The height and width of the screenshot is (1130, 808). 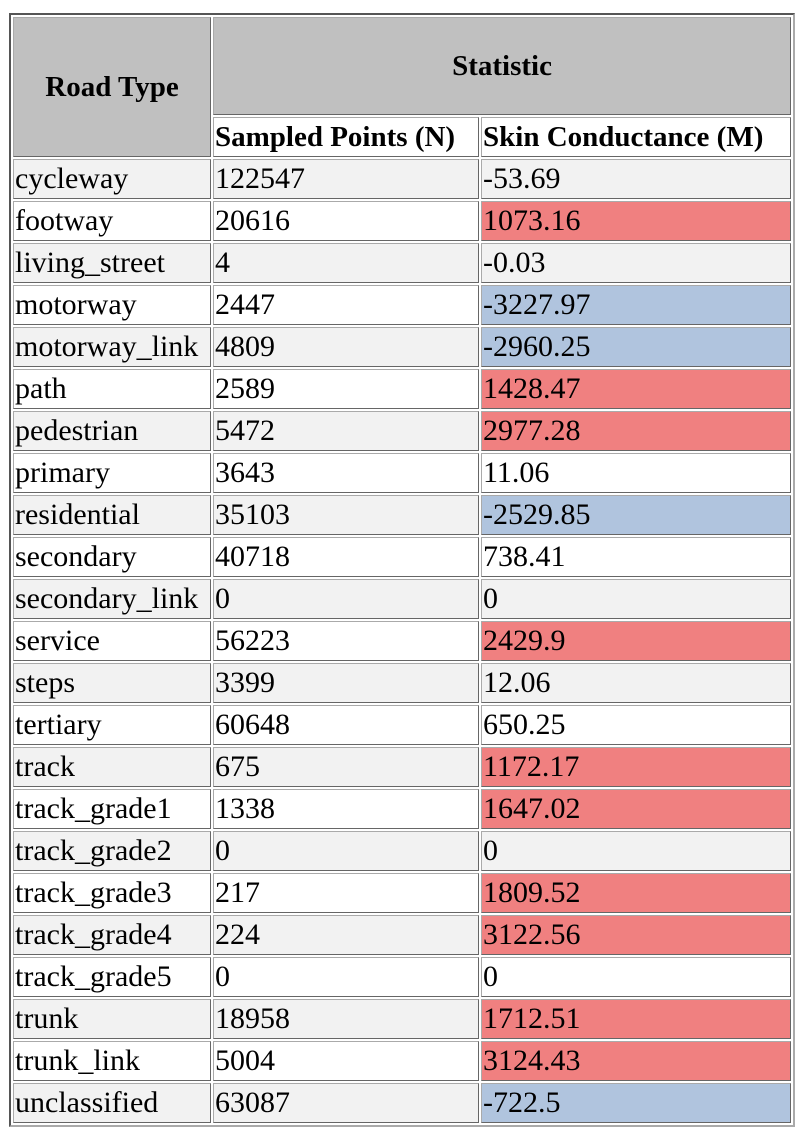 What do you see at coordinates (636, 263) in the screenshot?
I see `skin-conductance-cell: -0.03` at bounding box center [636, 263].